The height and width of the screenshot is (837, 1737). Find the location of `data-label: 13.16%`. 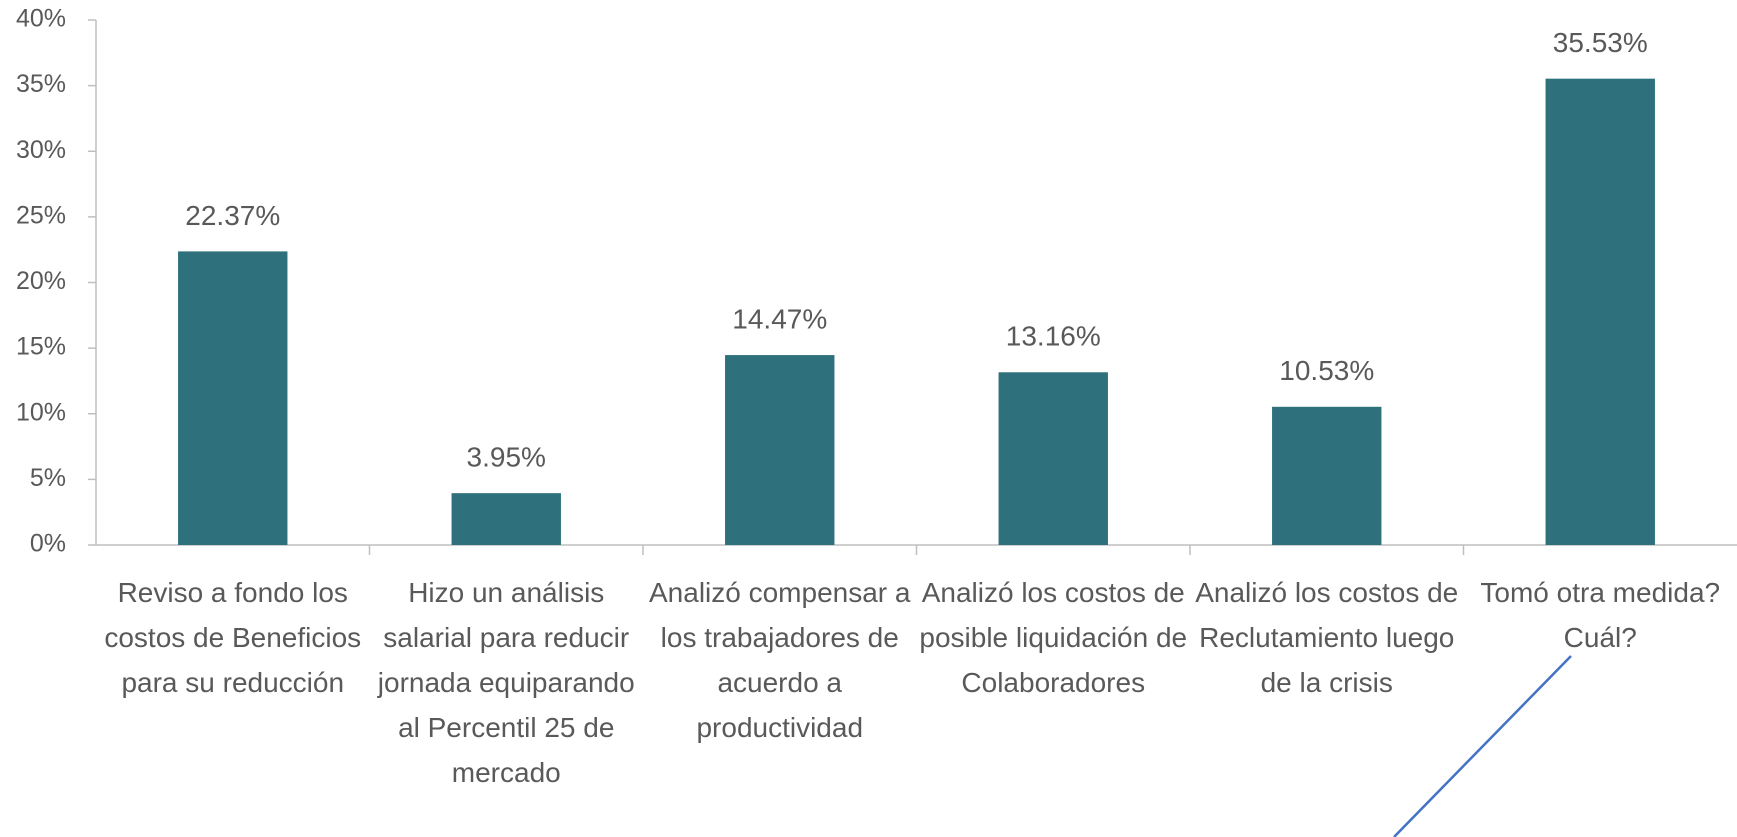

data-label: 13.16% is located at coordinates (1053, 336).